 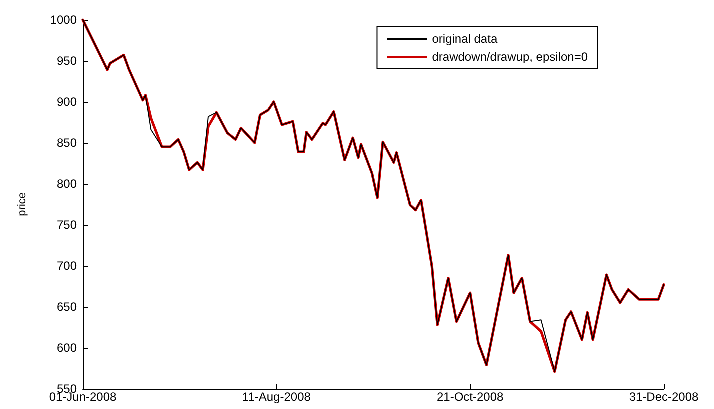 I want to click on legend-label: original data, so click(x=465, y=39).